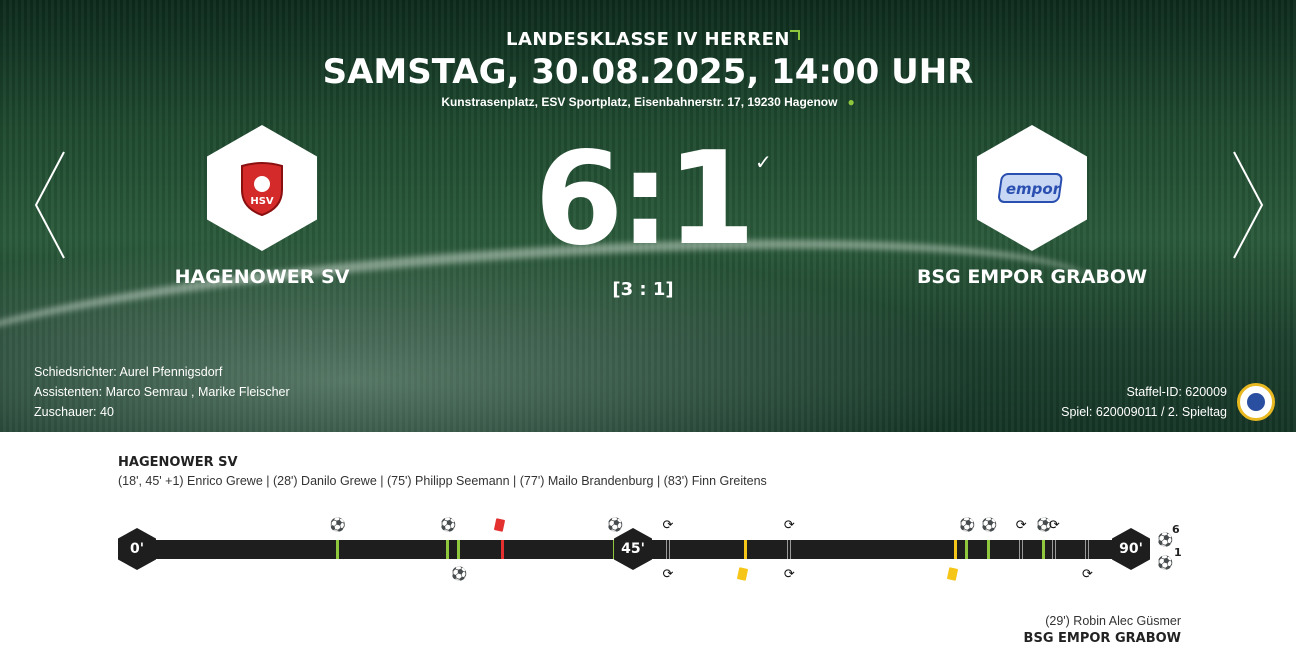 Image resolution: width=1296 pixels, height=659 pixels. I want to click on away-team-title: BSG EMPOR GRABOW, so click(1102, 638).